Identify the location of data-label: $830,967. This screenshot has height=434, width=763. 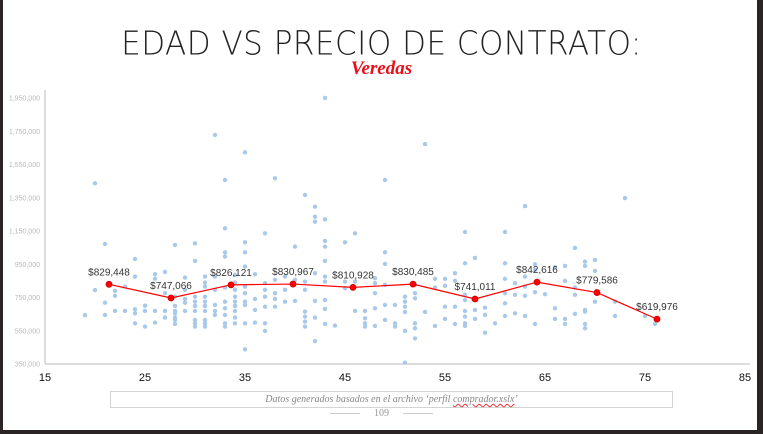
(293, 272).